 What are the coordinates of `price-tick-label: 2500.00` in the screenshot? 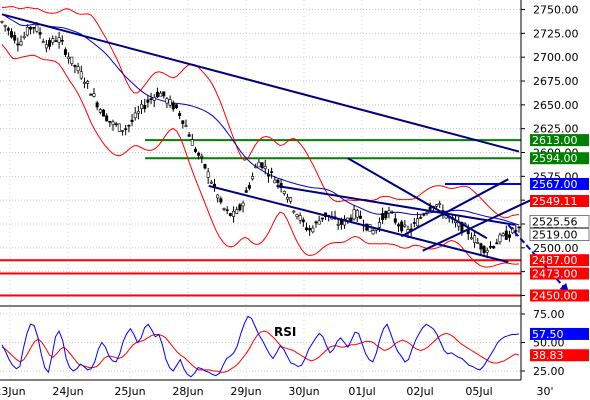 It's located at (556, 248).